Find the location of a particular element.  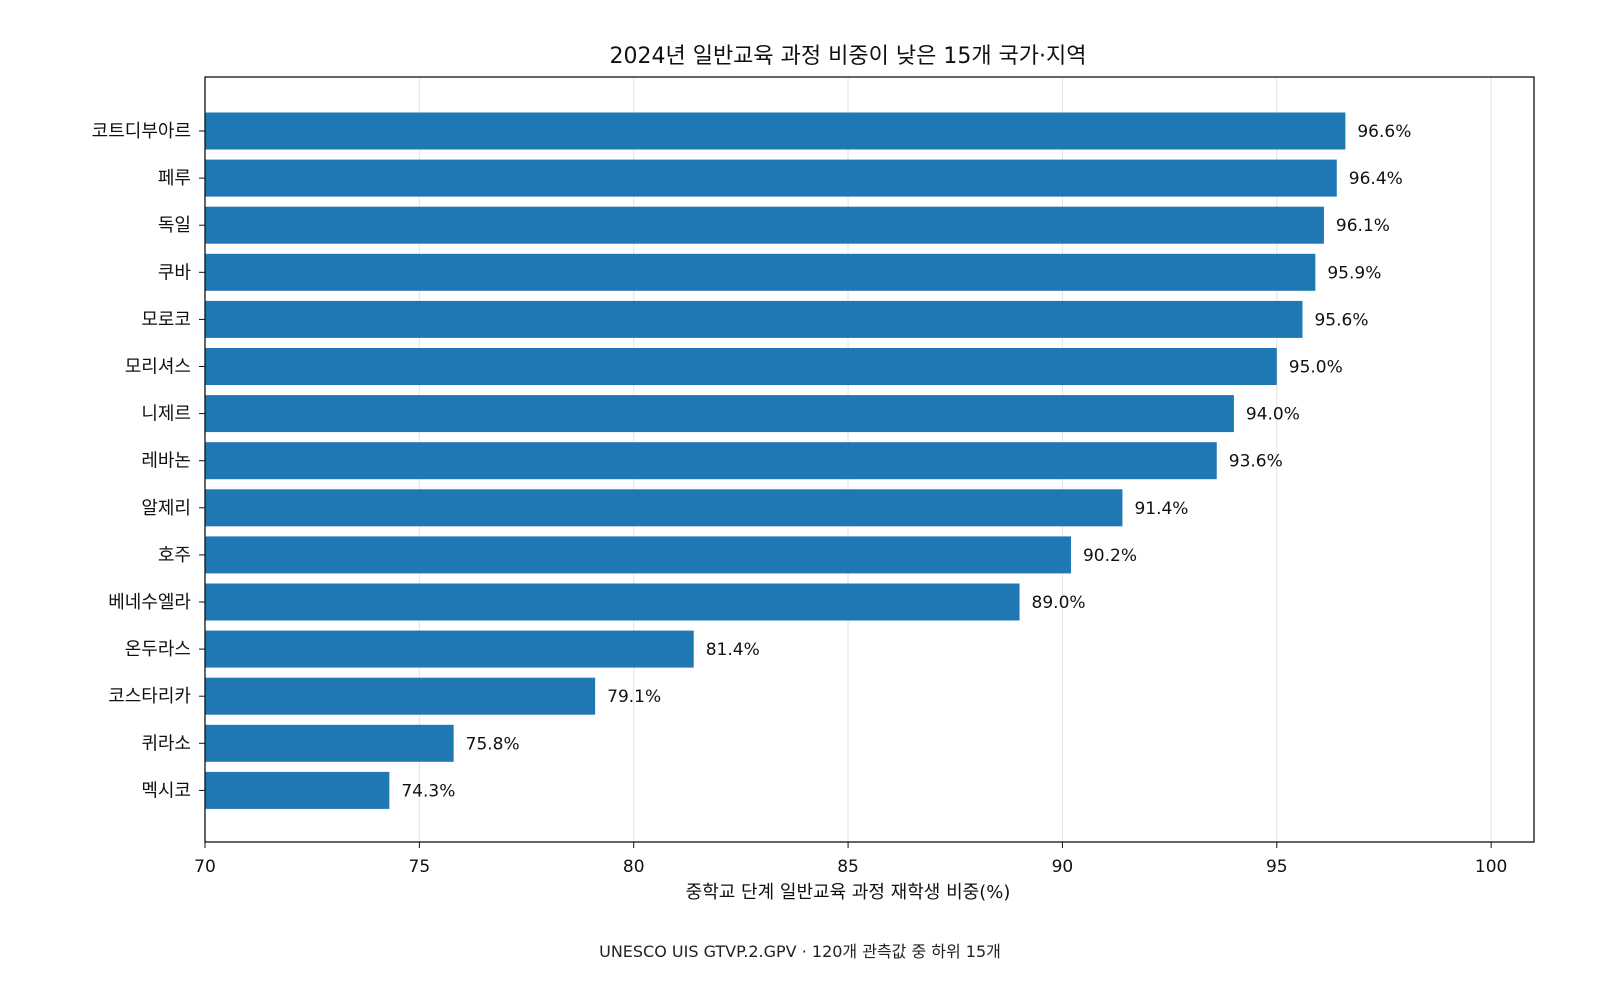

bar-value-label: 95.9% is located at coordinates (1354, 273).